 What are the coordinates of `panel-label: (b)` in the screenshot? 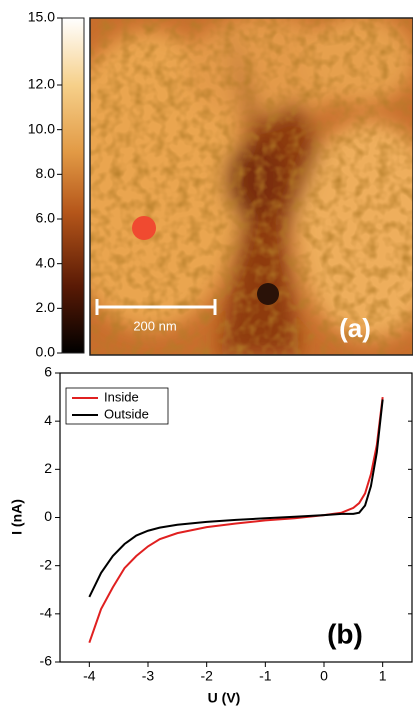 It's located at (345, 633).